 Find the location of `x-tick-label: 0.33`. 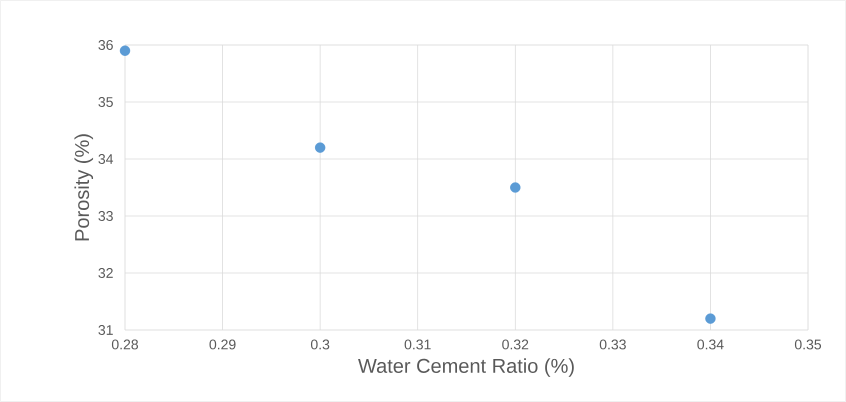

x-tick-label: 0.33 is located at coordinates (613, 345).